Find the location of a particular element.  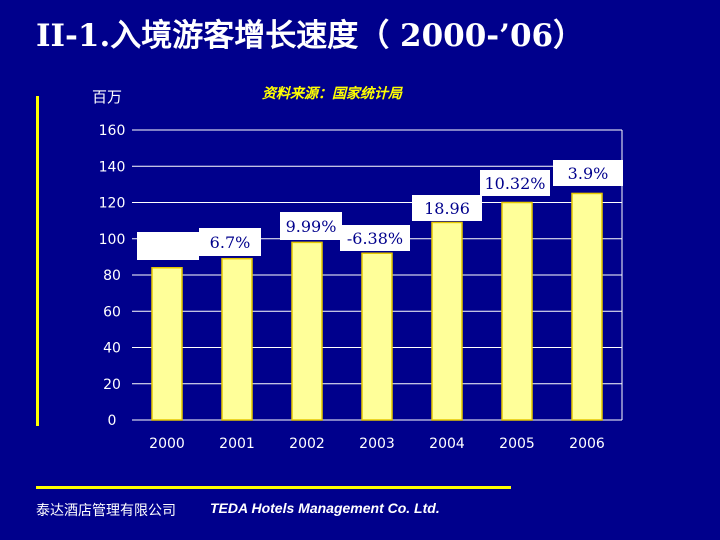

x-tick-label: 2004 is located at coordinates (447, 444).